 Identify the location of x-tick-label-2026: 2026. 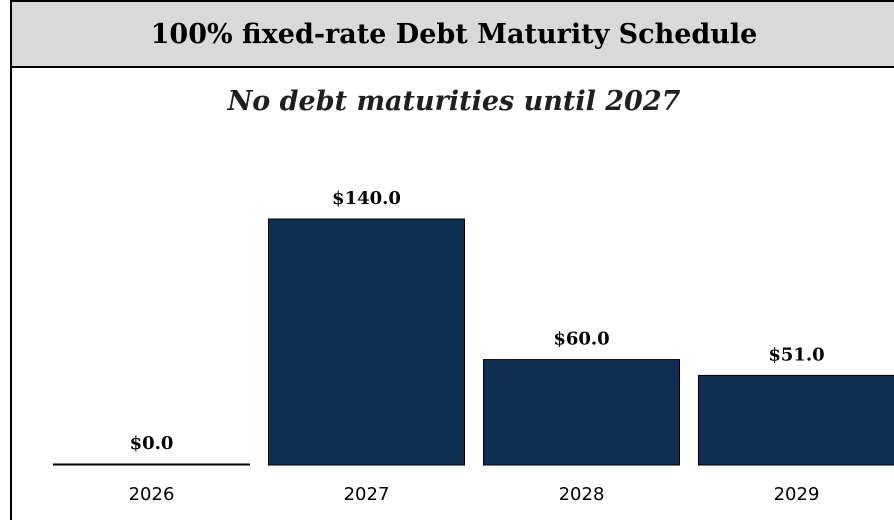
(152, 494).